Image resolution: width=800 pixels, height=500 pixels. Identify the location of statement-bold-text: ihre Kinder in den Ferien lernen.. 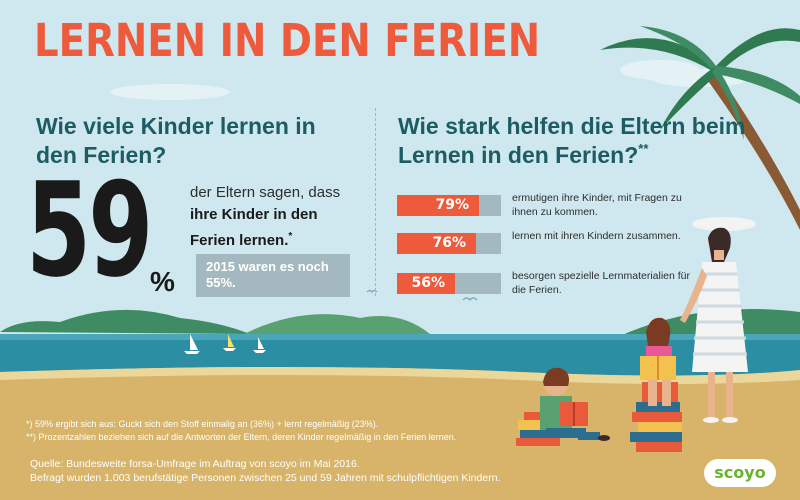
(254, 227).